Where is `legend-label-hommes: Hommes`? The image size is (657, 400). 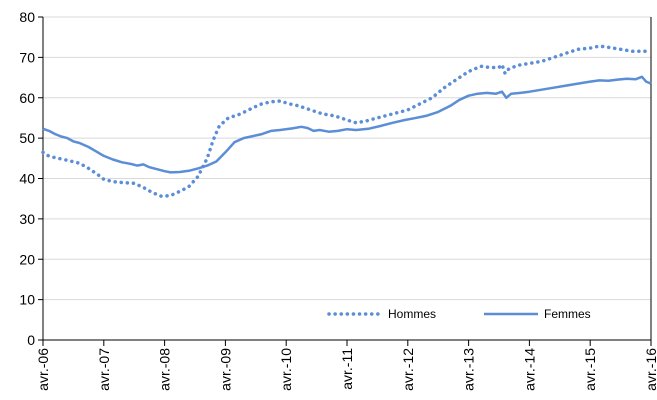
legend-label-hommes: Hommes is located at coordinates (412, 314).